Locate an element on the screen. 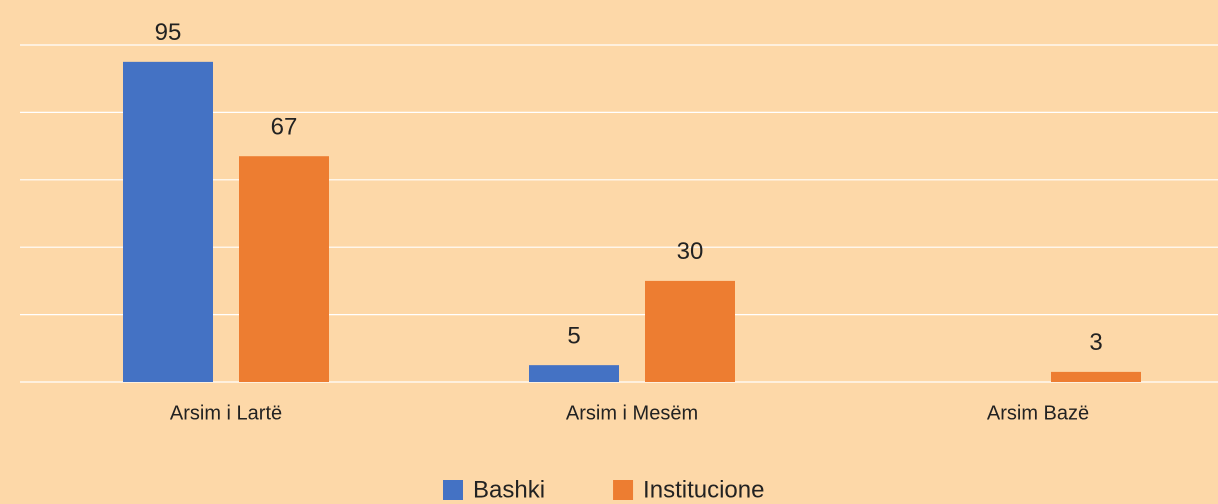 The width and height of the screenshot is (1218, 504). x-tick-label: Arsim Bazë is located at coordinates (1038, 413).